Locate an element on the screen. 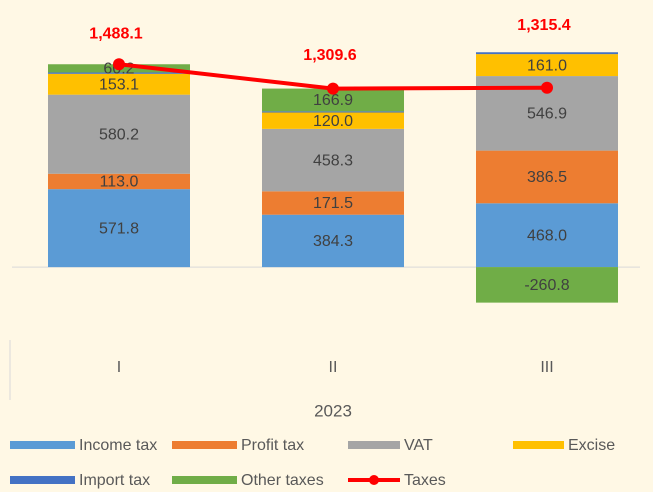 Image resolution: width=653 pixels, height=492 pixels. x-axis-label: 2023 is located at coordinates (333, 410).